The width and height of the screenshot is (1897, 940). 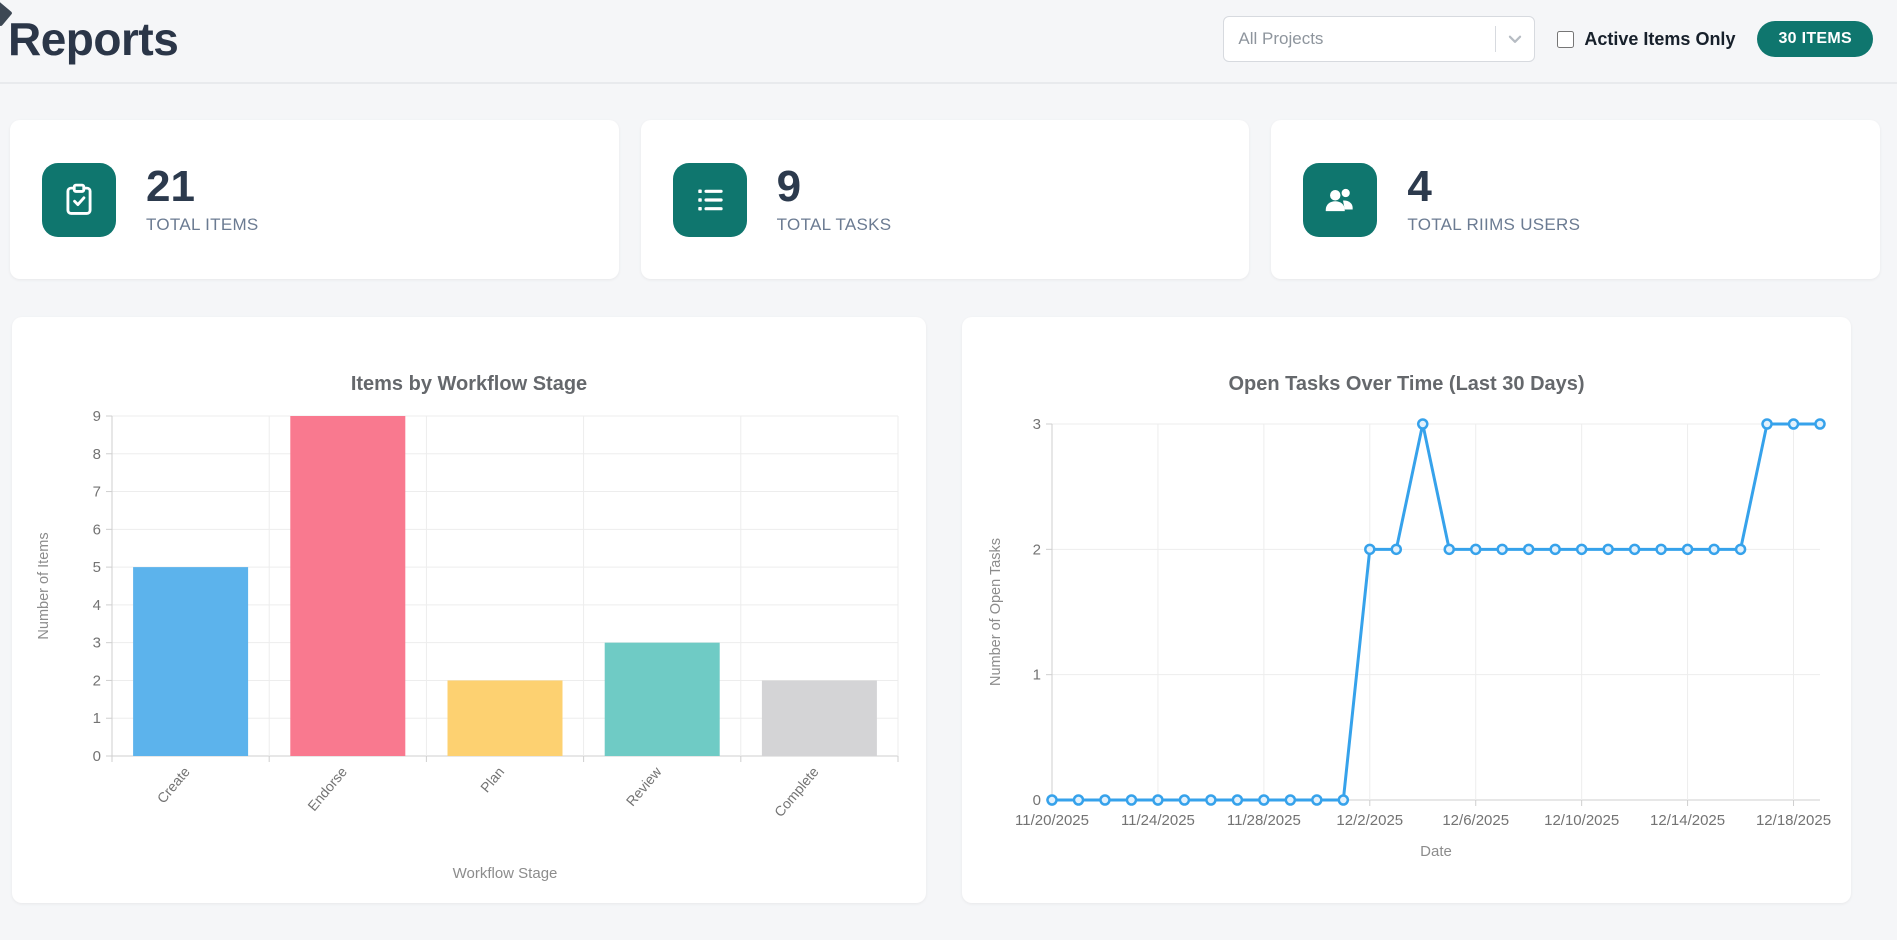 I want to click on svg-text: Complete, so click(x=796, y=791).